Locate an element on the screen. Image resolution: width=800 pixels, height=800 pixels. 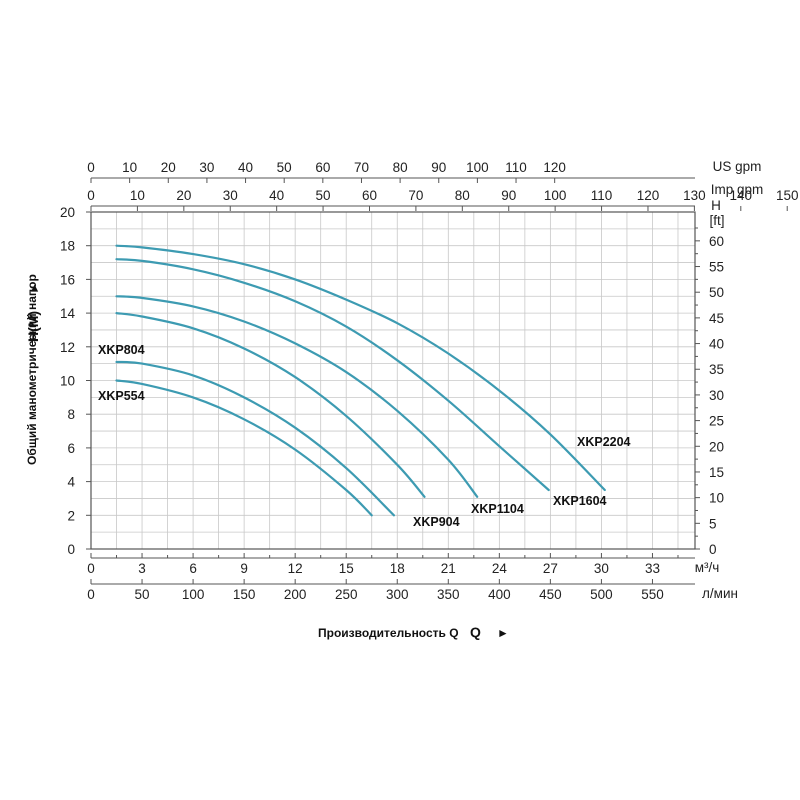
x-unit-usgpm: US gpm is located at coordinates (737, 166).